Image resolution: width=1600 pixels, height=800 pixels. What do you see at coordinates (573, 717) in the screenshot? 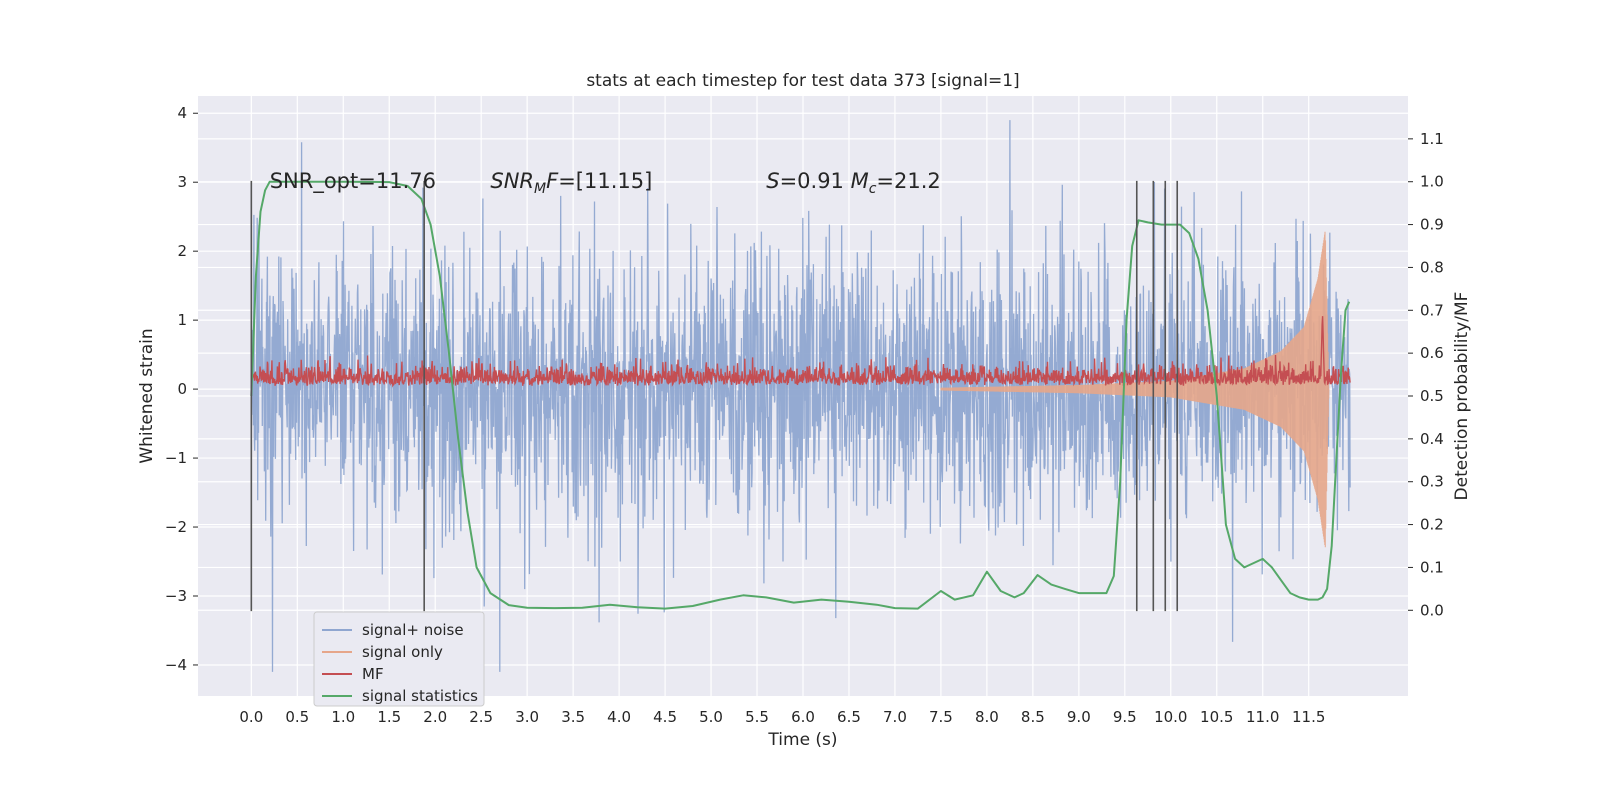
I see `x-tick-label-7: 3.5` at bounding box center [573, 717].